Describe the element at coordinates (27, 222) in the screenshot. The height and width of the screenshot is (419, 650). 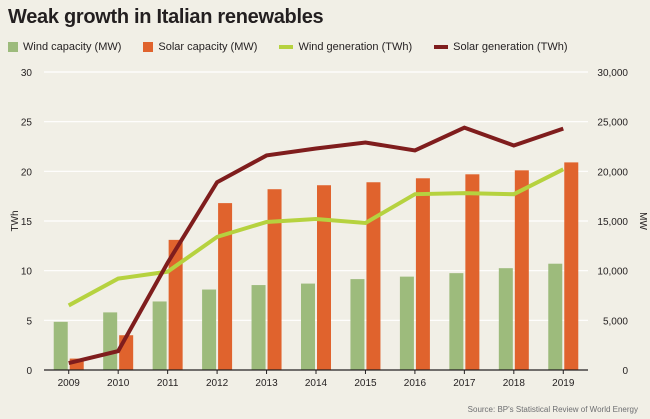
I see `left-tick-label: 15` at that location.